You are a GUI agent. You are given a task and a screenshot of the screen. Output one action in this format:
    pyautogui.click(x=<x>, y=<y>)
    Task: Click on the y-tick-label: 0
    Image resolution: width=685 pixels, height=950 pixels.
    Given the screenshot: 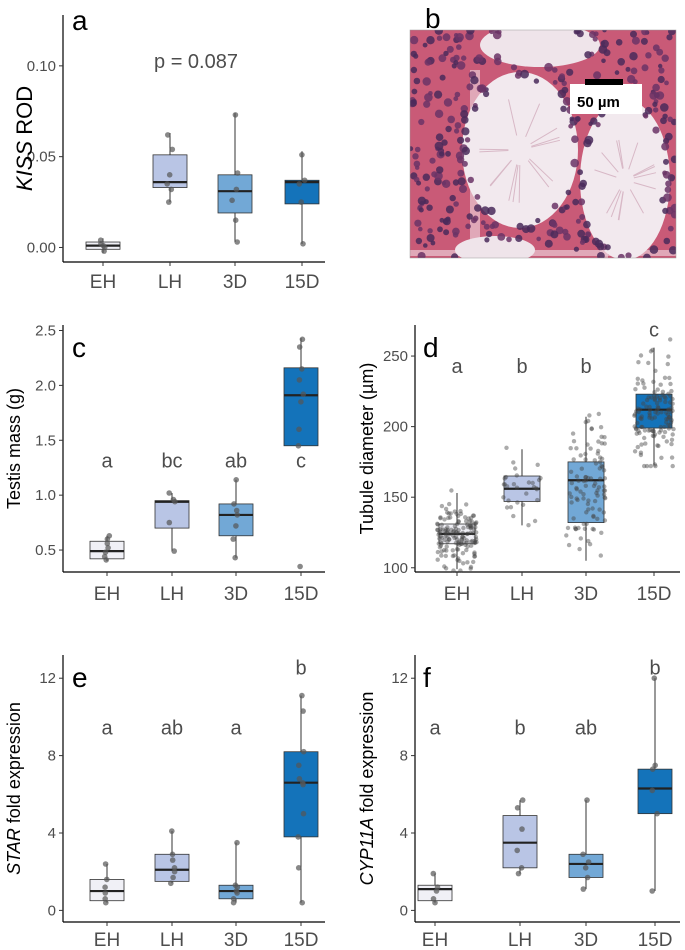 What is the action you would take?
    pyautogui.click(x=52, y=910)
    